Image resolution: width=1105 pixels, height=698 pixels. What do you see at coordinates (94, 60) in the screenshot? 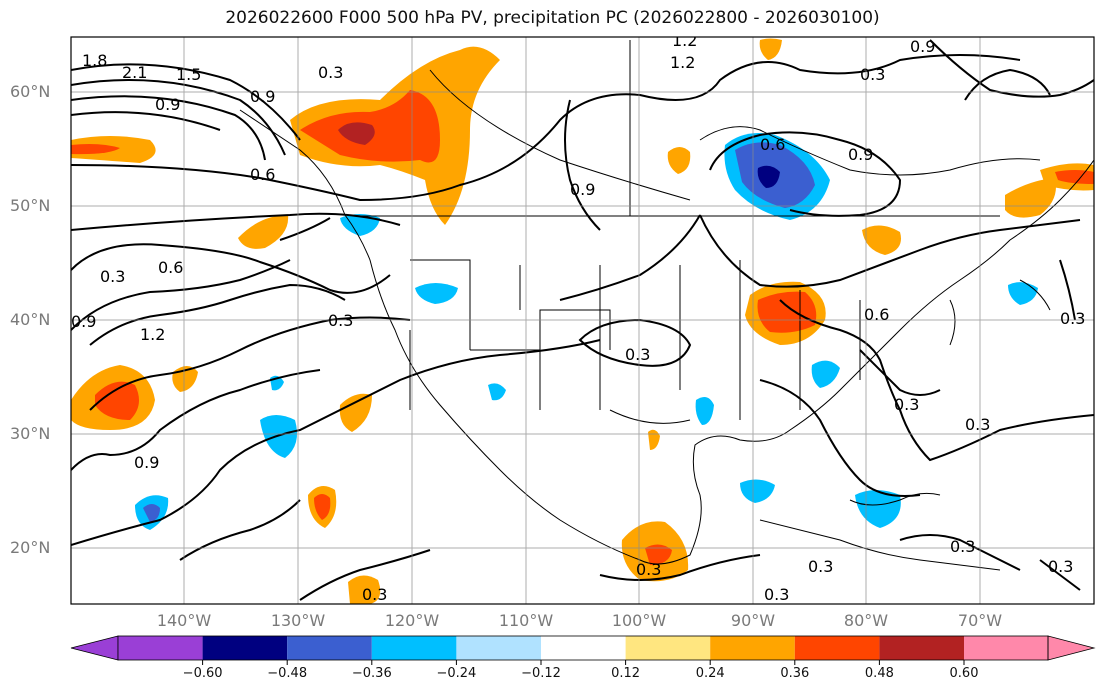
I see `contour-label: 1.8` at bounding box center [94, 60].